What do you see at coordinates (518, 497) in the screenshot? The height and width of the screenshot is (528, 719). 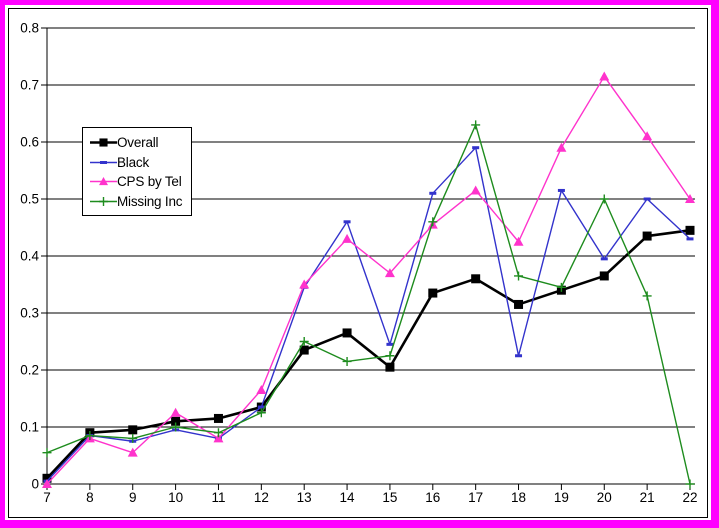 I see `svg-text: 18` at bounding box center [518, 497].